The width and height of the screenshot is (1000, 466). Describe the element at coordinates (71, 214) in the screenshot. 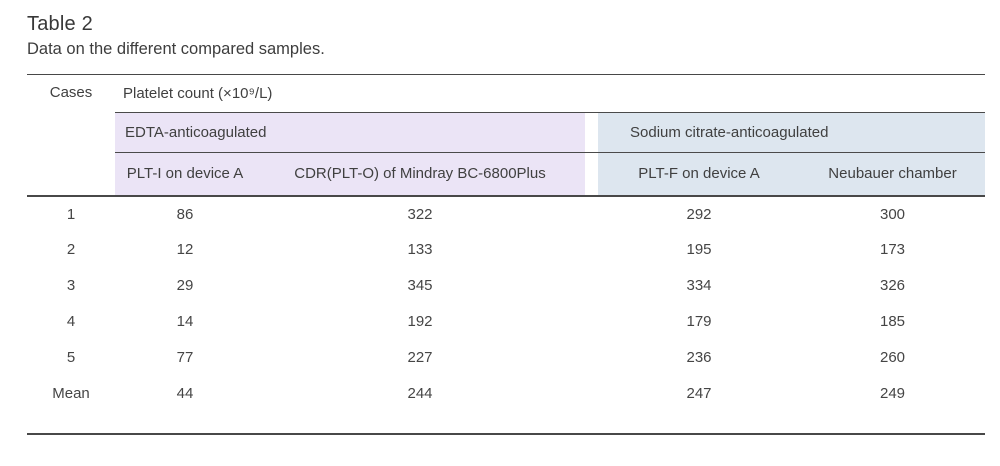

I see `case-cell: 1` at that location.